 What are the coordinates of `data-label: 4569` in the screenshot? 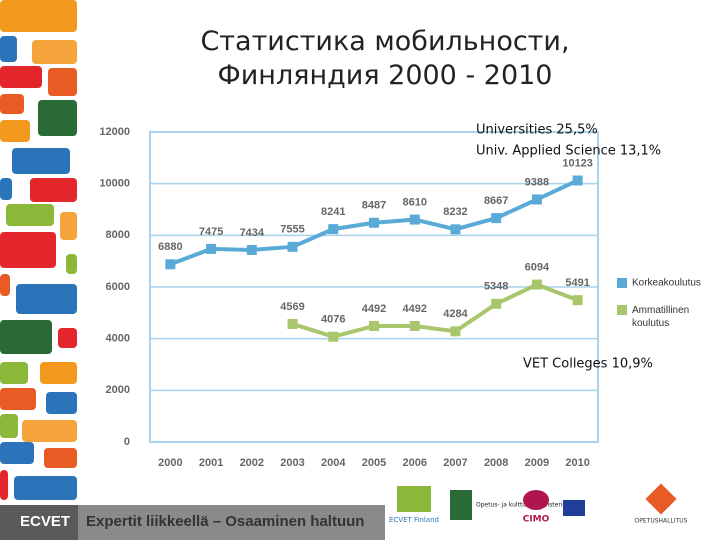 It's located at (292, 307).